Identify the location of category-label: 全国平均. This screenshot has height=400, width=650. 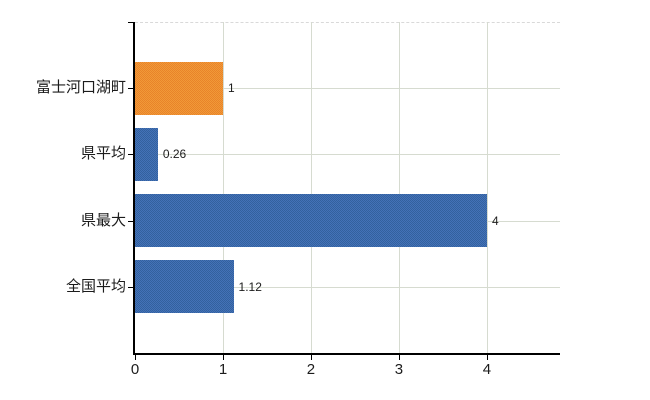
(95, 286).